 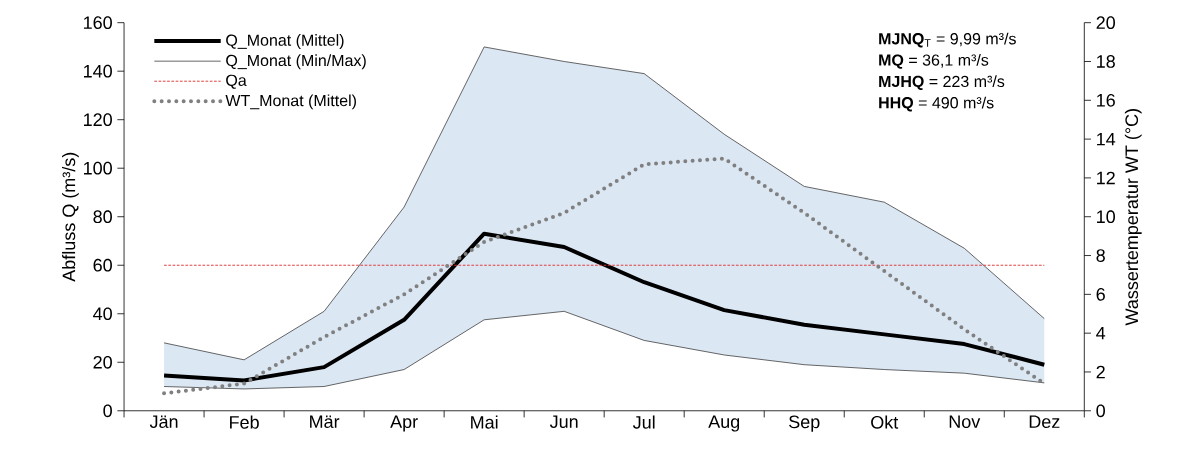 What do you see at coordinates (296, 62) in the screenshot?
I see `legend-label: Q_Monat (Min/Max)` at bounding box center [296, 62].